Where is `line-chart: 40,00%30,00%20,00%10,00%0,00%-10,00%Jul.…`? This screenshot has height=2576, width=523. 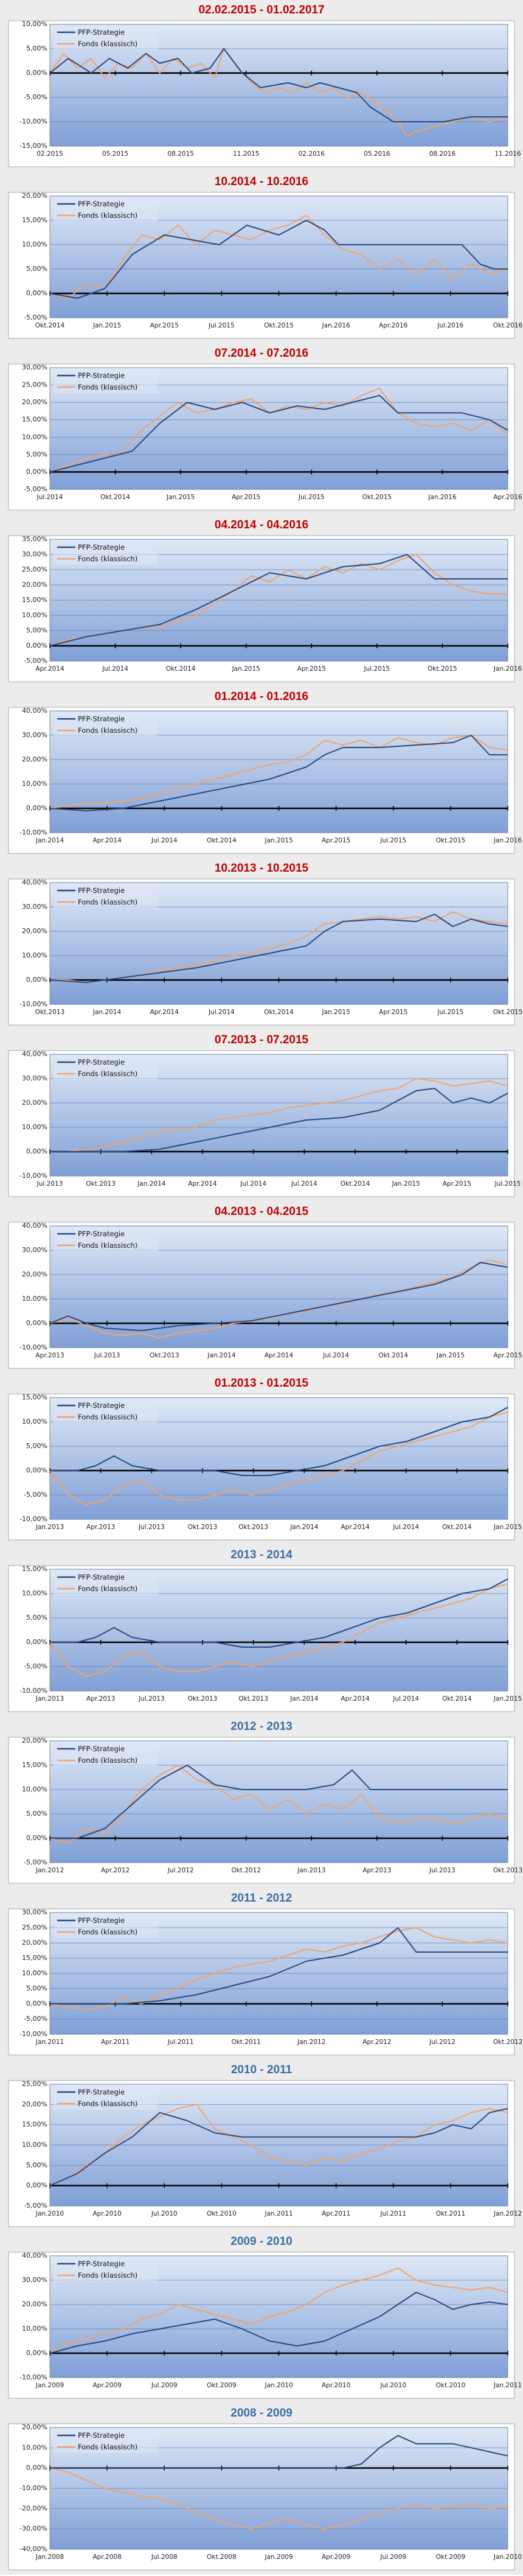
line-chart: 40,00%30,00%20,00%10,00%0,00%-10,00%Jul.… is located at coordinates (265, 1123).